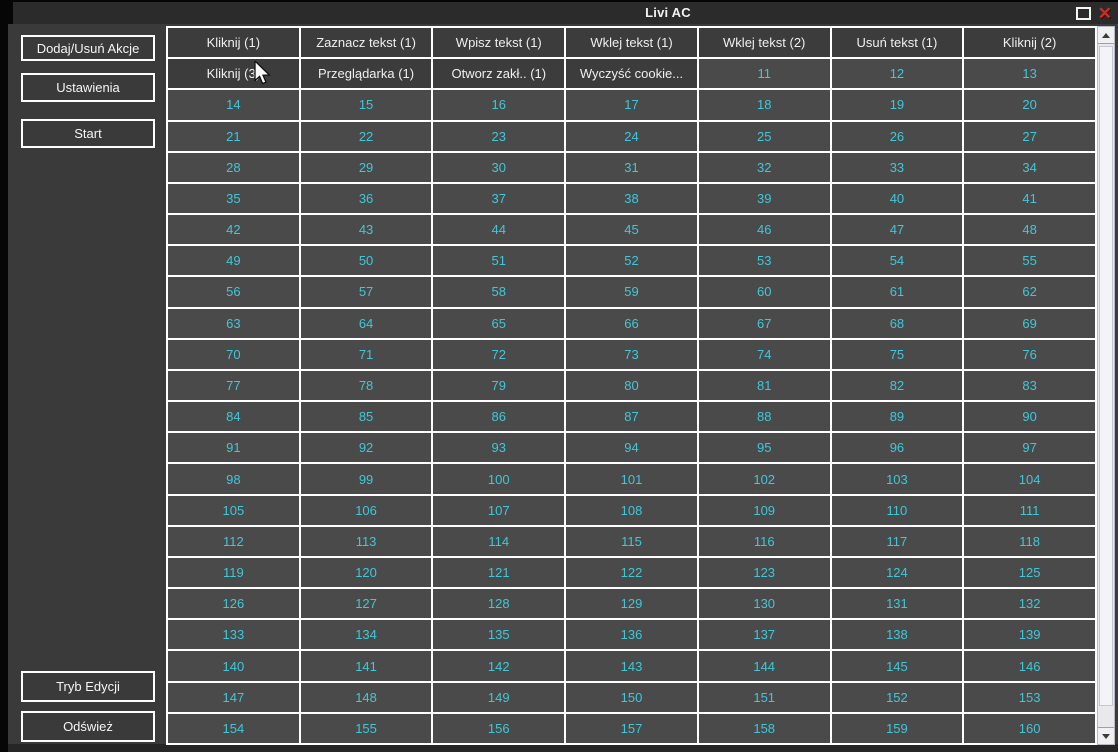 Image resolution: width=1118 pixels, height=752 pixels. Describe the element at coordinates (1106, 35) in the screenshot. I see `scroll-up-button` at that location.